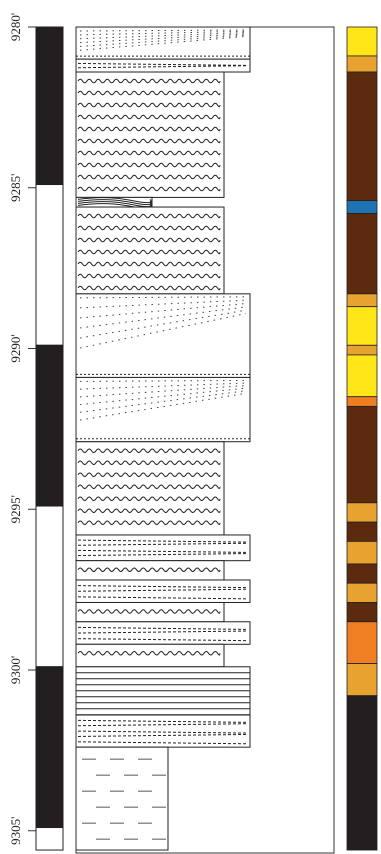 The image size is (381, 854). I want to click on color-log-column, so click(362, 438).